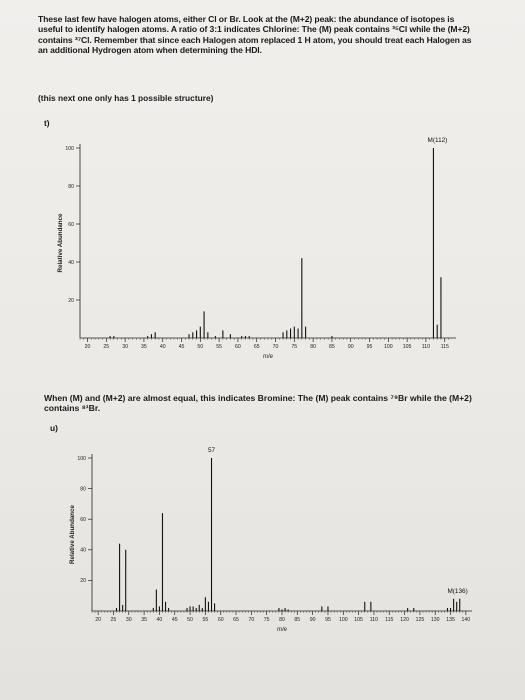 The image size is (525, 700). I want to click on spectrum-t-annotation: M(112), so click(438, 140).